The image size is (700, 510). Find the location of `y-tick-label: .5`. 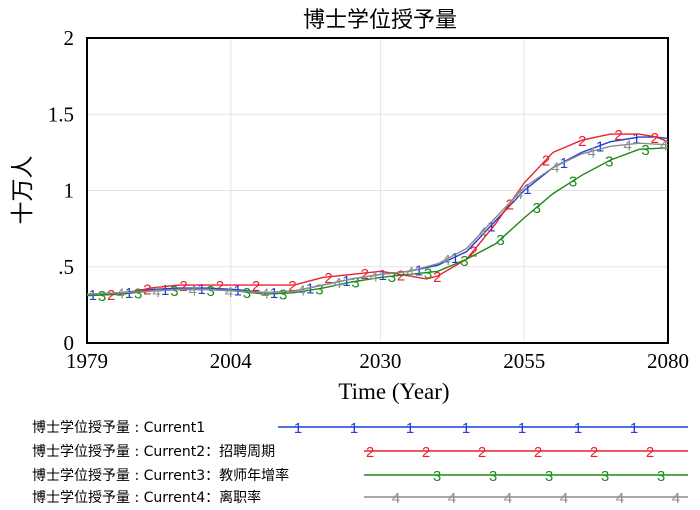

y-tick-label: .5 is located at coordinates (66, 267).